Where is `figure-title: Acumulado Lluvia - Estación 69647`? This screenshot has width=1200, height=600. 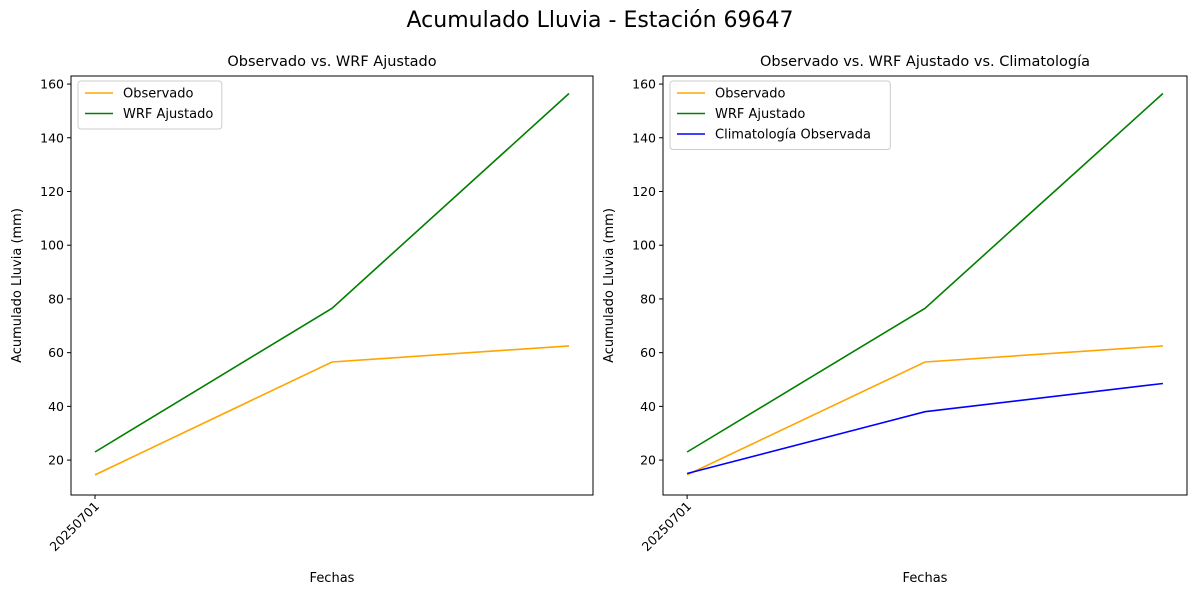 figure-title: Acumulado Lluvia - Estación 69647 is located at coordinates (600, 20).